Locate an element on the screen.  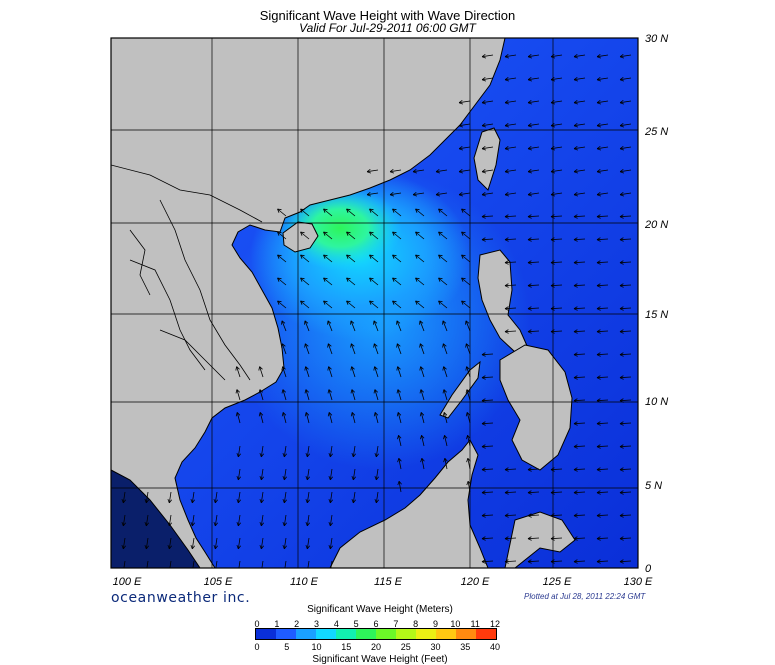
colorbar-tick: 15 is located at coordinates (346, 647).